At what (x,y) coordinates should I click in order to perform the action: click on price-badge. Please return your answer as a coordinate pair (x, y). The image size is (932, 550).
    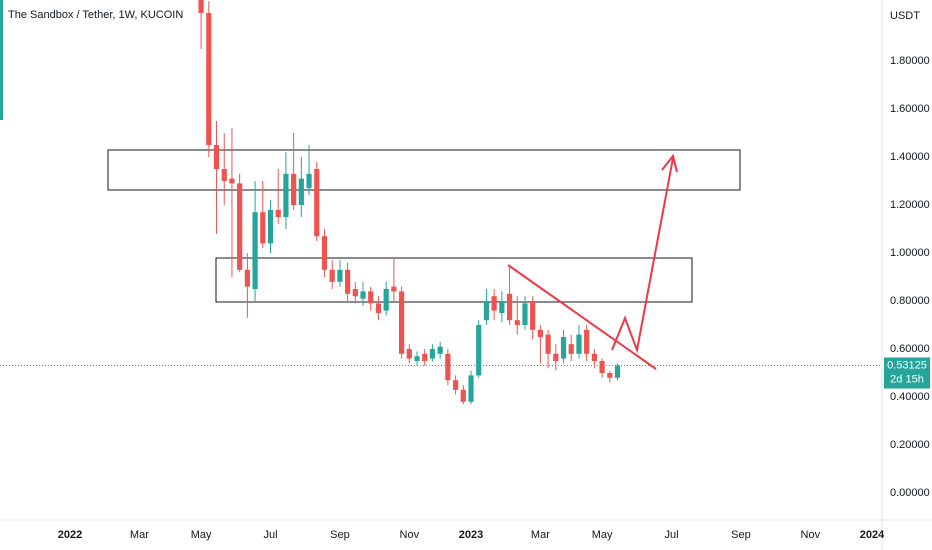
    Looking at the image, I should click on (907, 373).